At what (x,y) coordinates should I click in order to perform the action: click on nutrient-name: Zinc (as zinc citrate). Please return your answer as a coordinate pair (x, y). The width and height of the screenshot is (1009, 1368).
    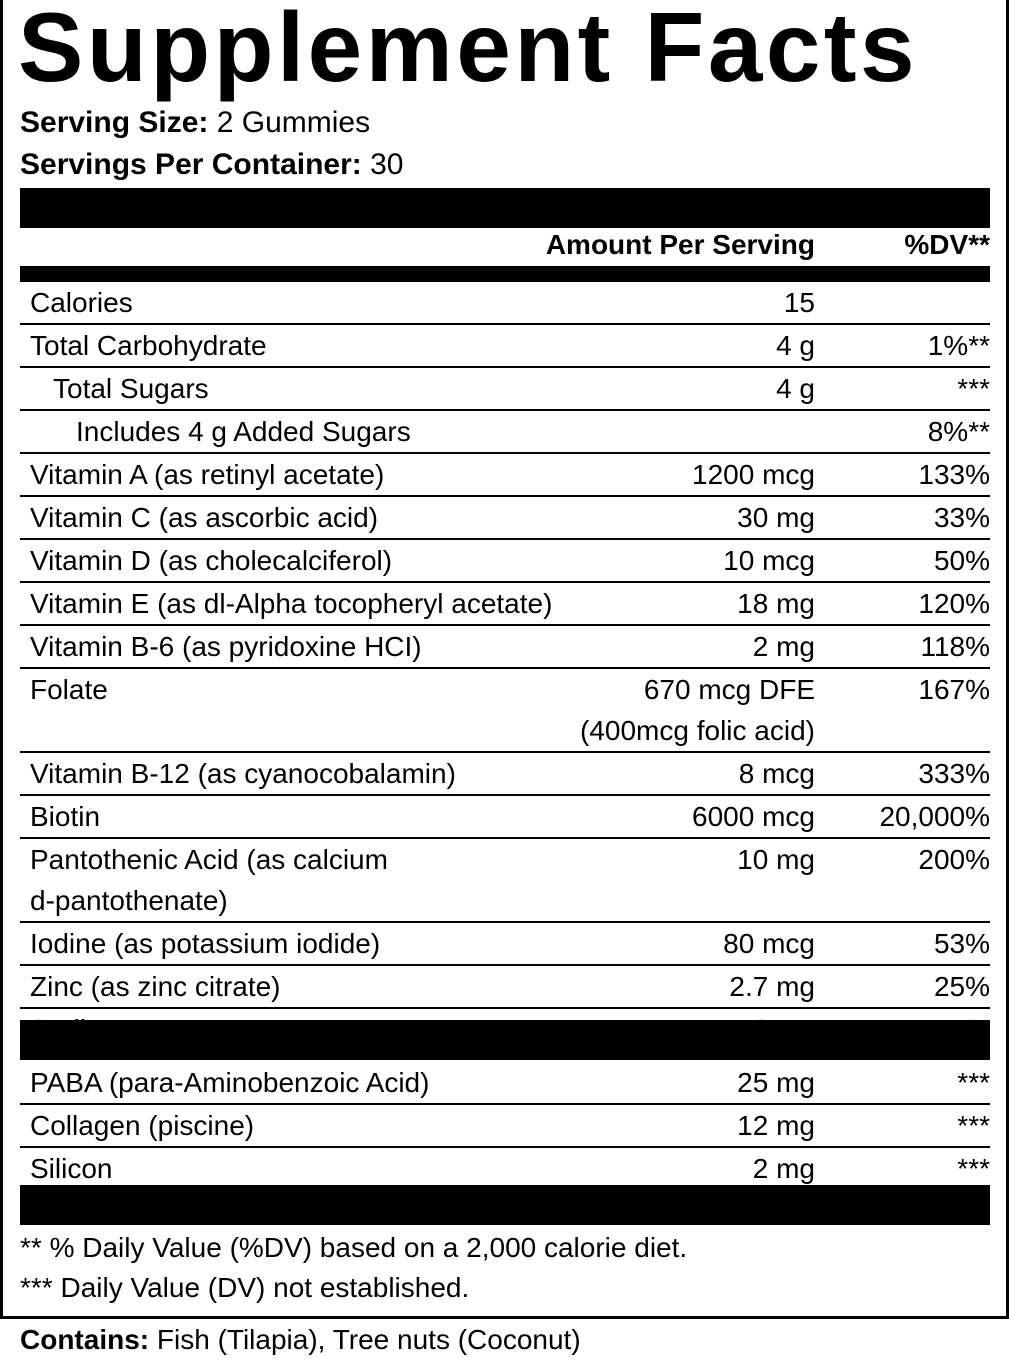
    Looking at the image, I should click on (155, 986).